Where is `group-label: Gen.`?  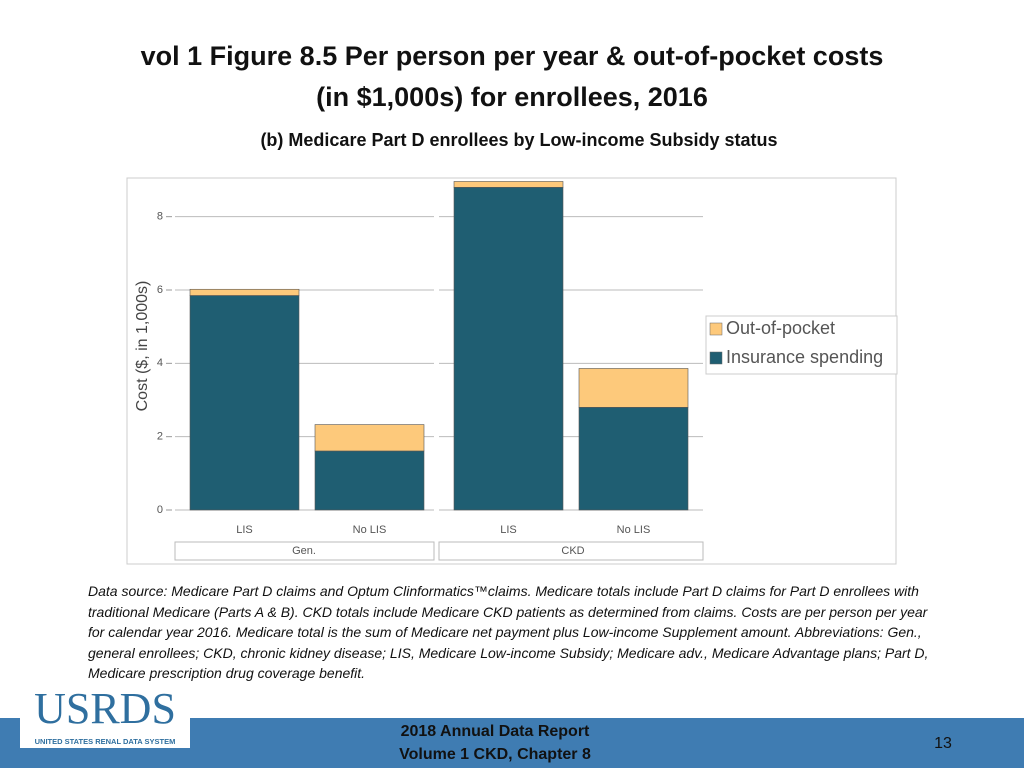 group-label: Gen. is located at coordinates (304, 551).